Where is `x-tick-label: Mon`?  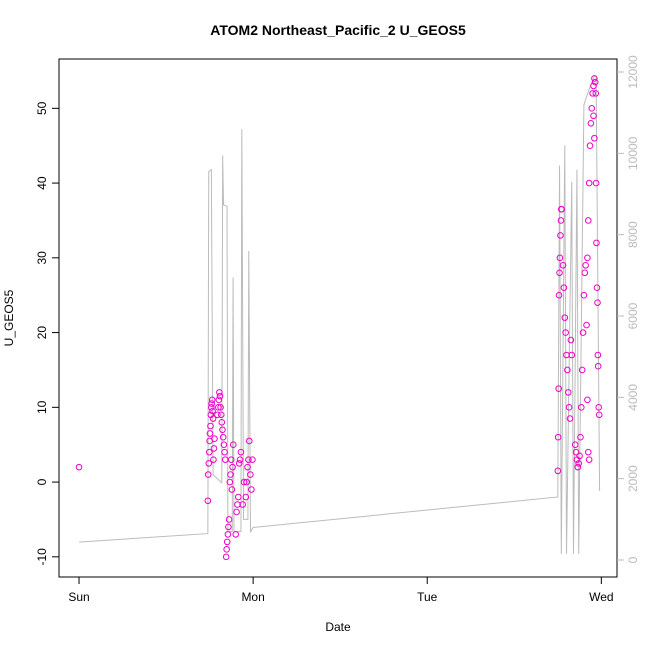 x-tick-label: Mon is located at coordinates (252, 597).